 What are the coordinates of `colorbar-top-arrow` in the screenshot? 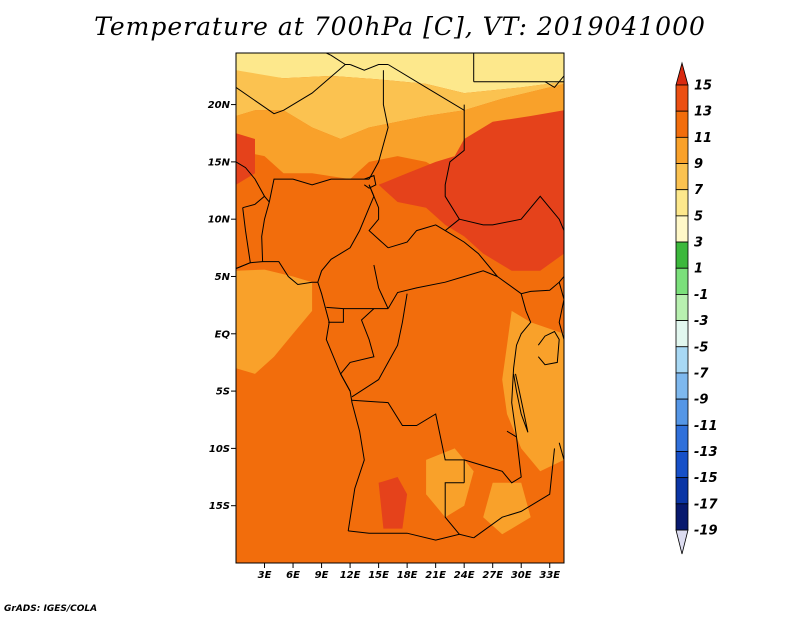 It's located at (682, 73).